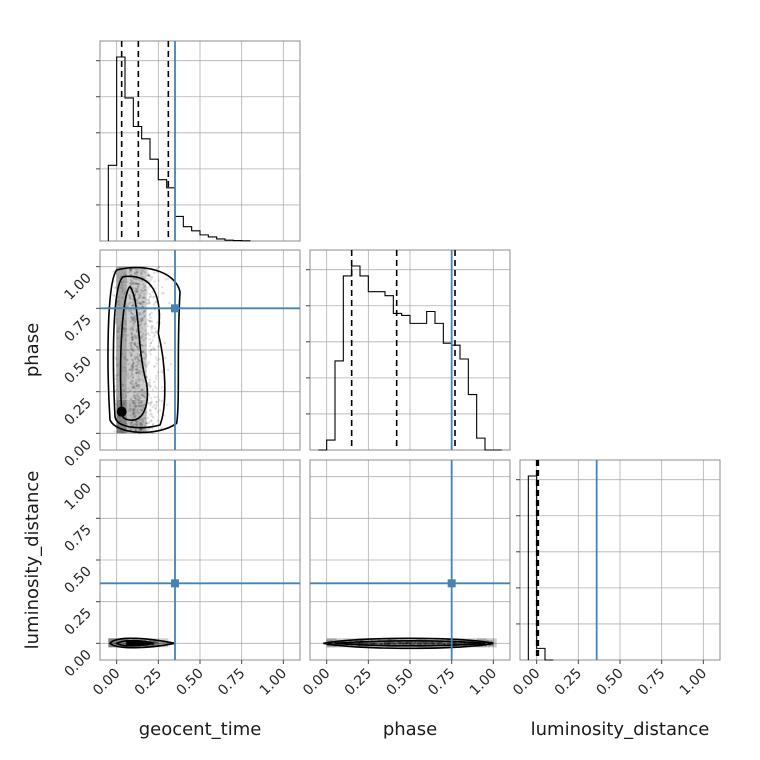 The width and height of the screenshot is (760, 760). What do you see at coordinates (410, 729) in the screenshot?
I see `x-axis-label-phase: phase` at bounding box center [410, 729].